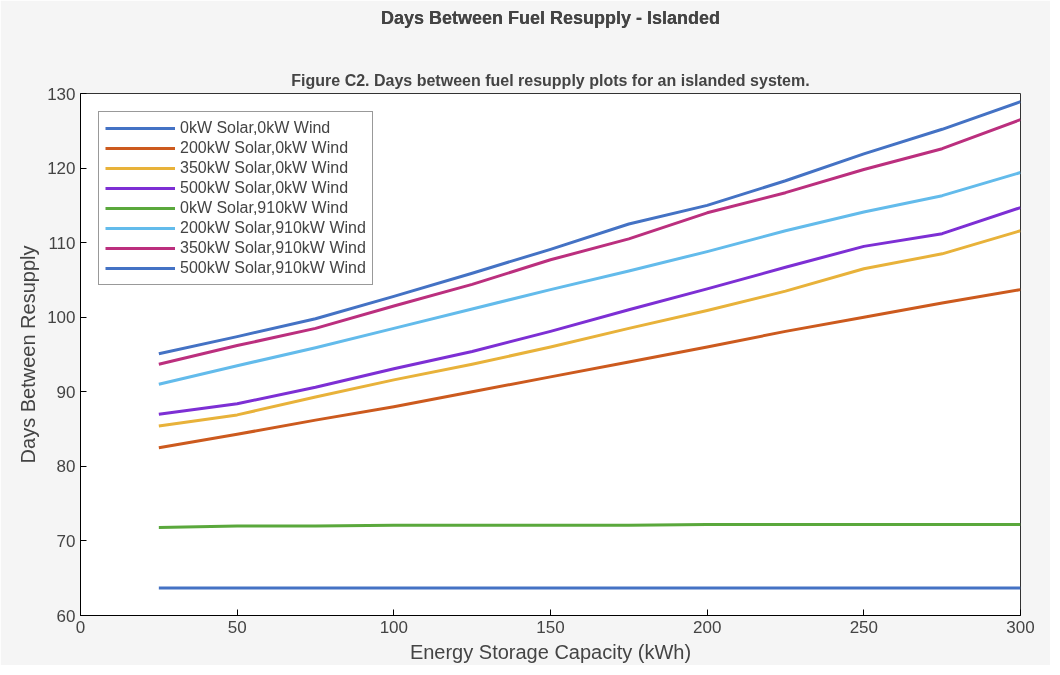 The width and height of the screenshot is (1060, 675). What do you see at coordinates (394, 627) in the screenshot?
I see `x-tick-label: 100` at bounding box center [394, 627].